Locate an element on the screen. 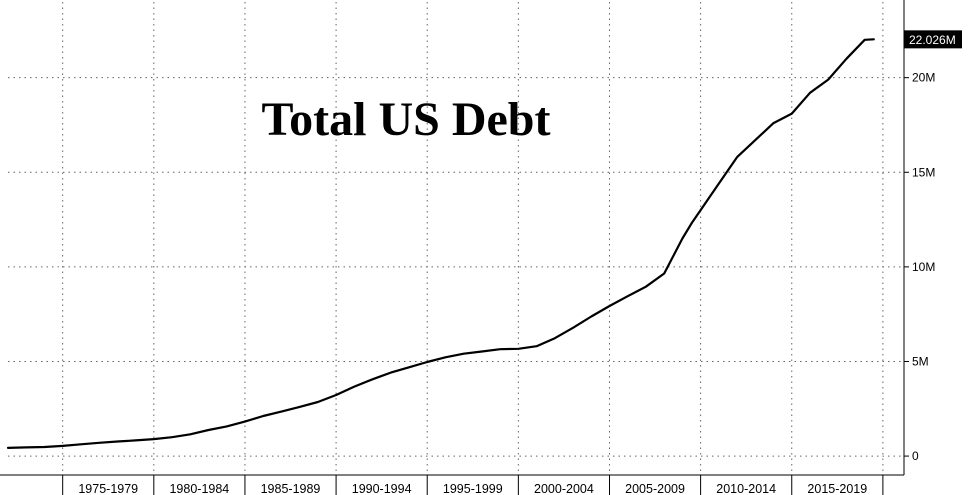 This screenshot has height=495, width=968. x-tick-label: 2005-2009 is located at coordinates (655, 488).